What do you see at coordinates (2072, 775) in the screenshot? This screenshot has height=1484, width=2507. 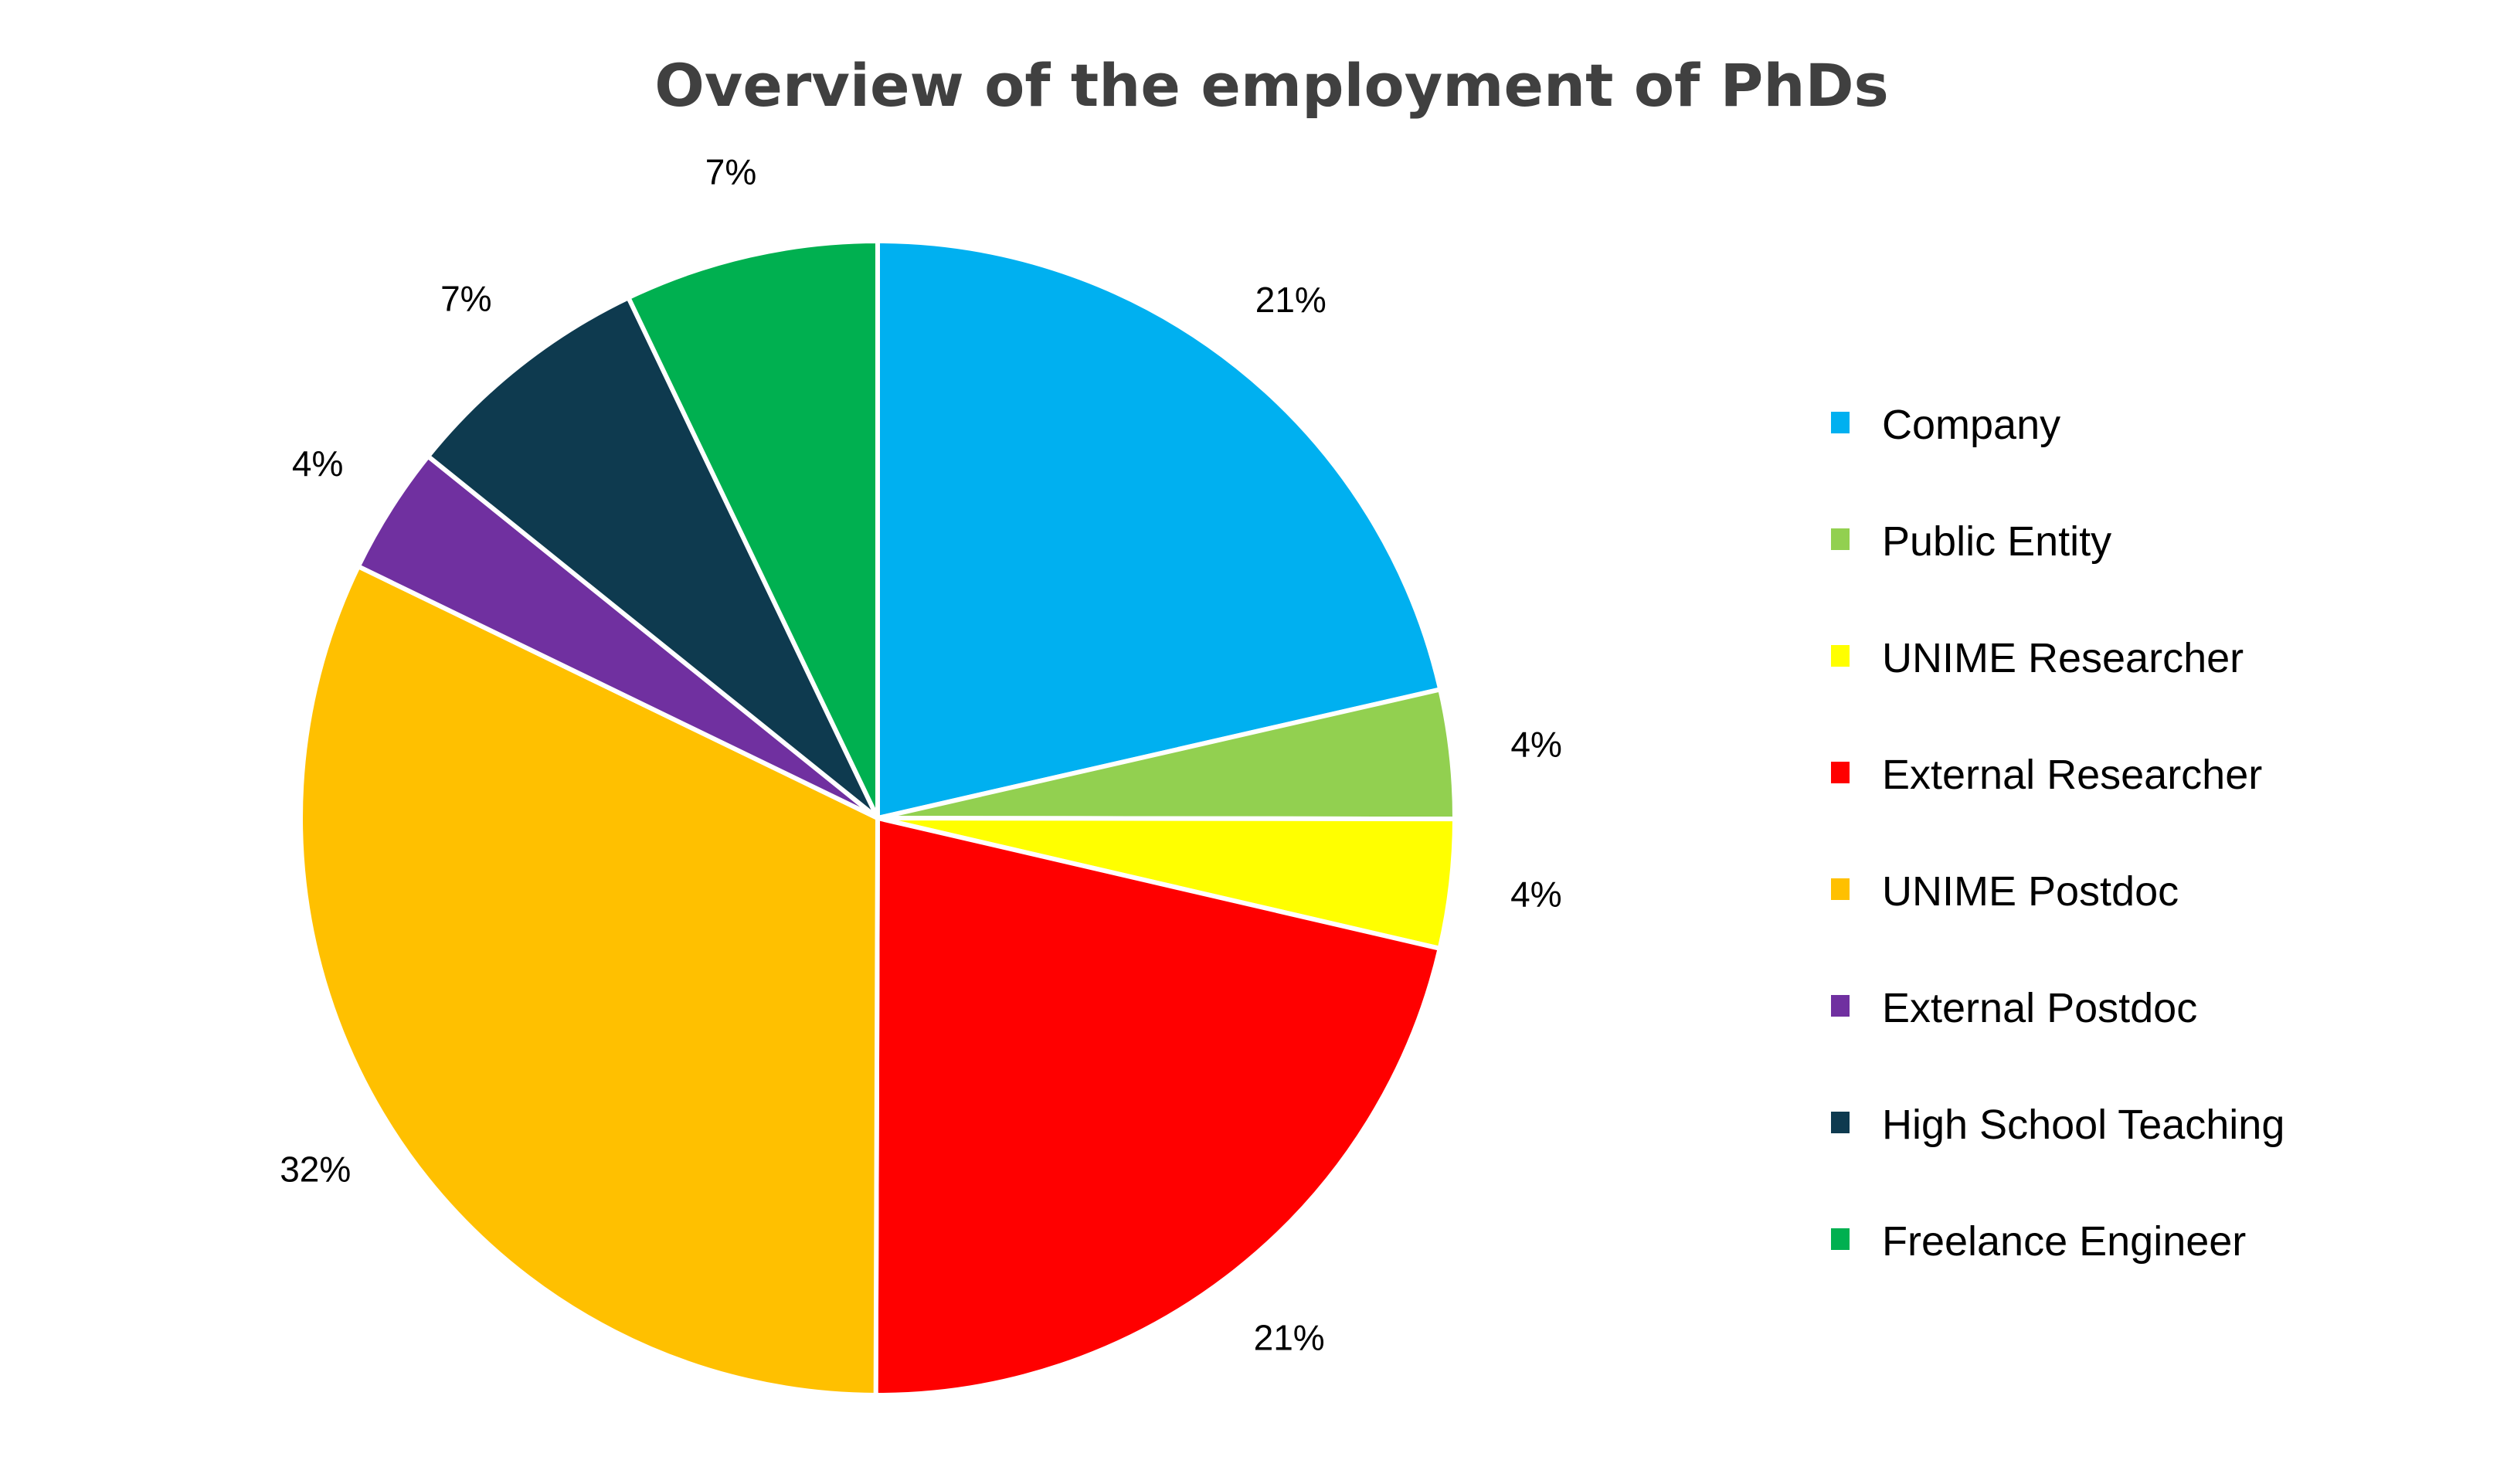 I see `legend-label: External Researcher` at bounding box center [2072, 775].